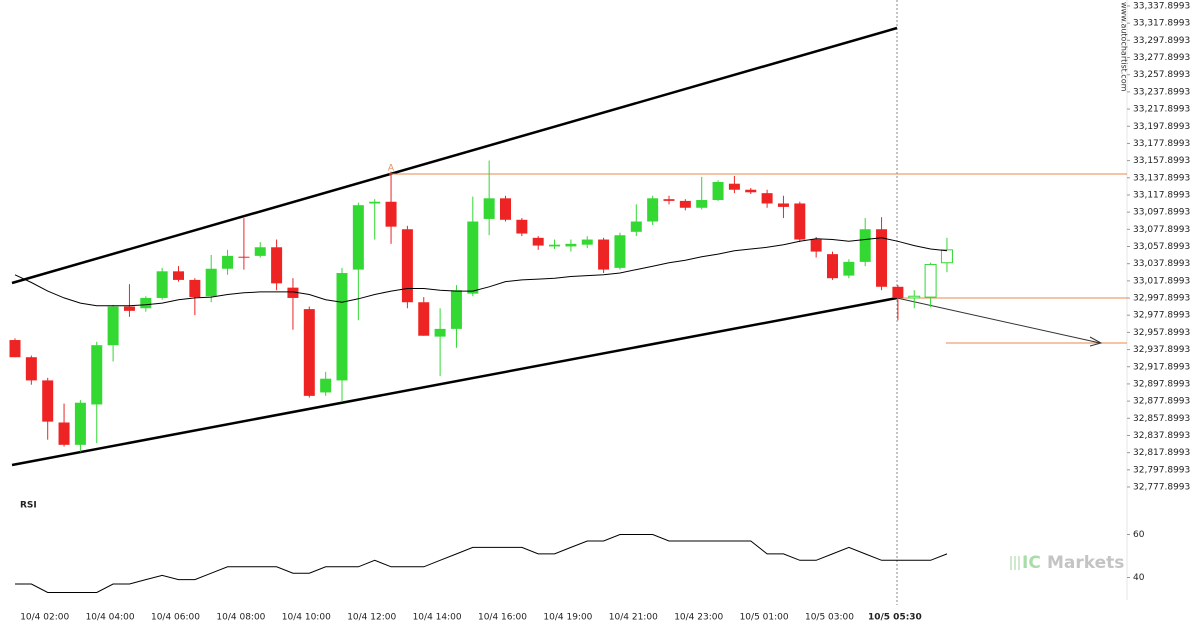 Image resolution: width=1200 pixels, height=630 pixels. Describe the element at coordinates (1161, 213) in the screenshot. I see `y-tick-label: 33,097.8993` at that location.